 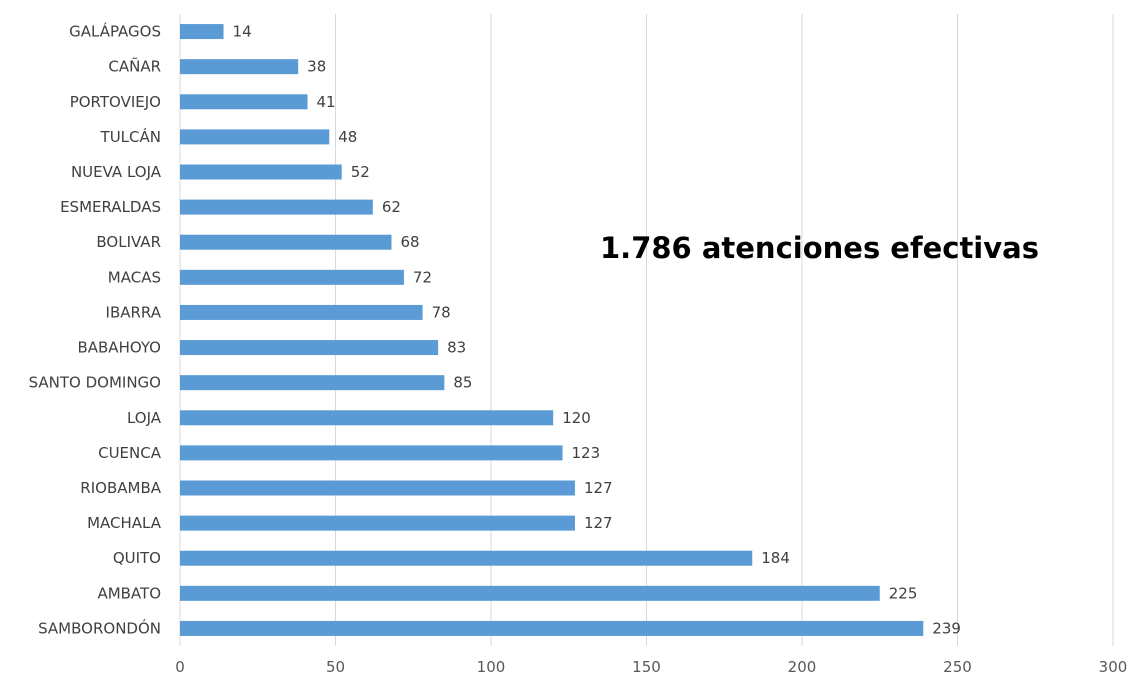 I want to click on value-label: 123, so click(x=586, y=453).